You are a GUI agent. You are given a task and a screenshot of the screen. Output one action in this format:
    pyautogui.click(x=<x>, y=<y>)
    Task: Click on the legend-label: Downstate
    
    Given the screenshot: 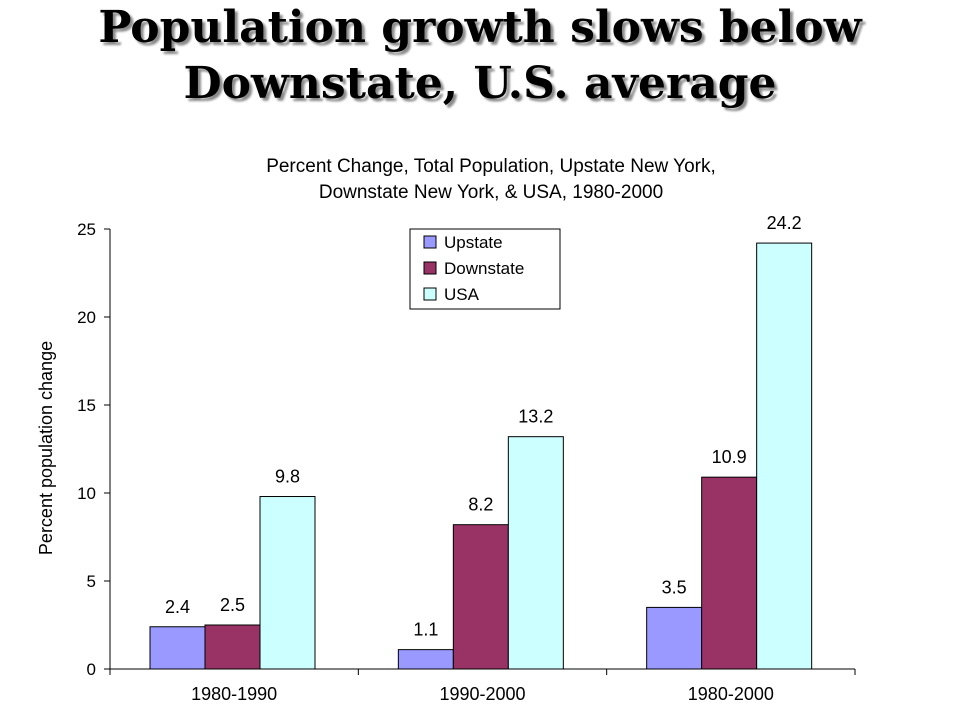 What is the action you would take?
    pyautogui.click(x=484, y=268)
    